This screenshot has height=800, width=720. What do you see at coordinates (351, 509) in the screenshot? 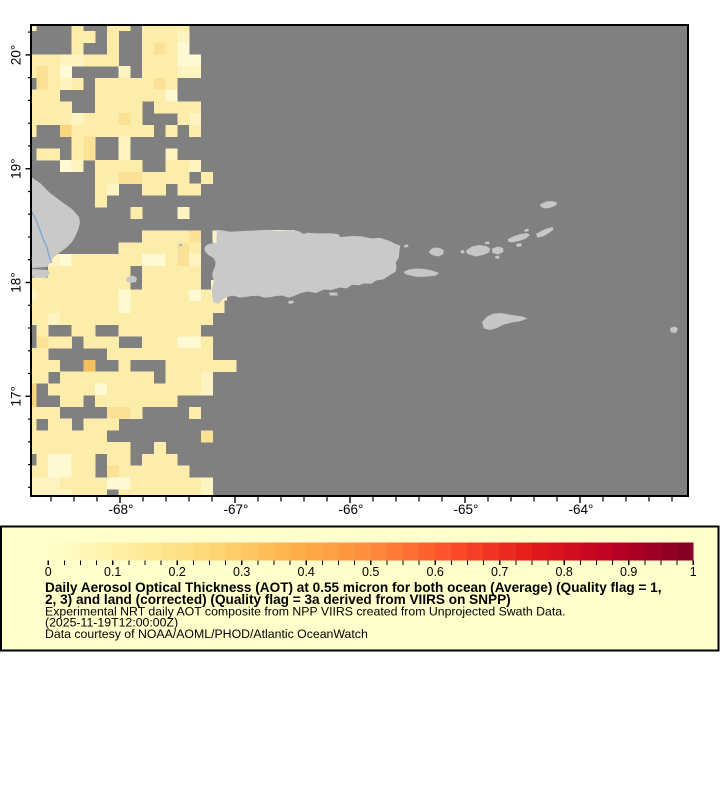
I see `svg-text: -66°` at bounding box center [351, 509].